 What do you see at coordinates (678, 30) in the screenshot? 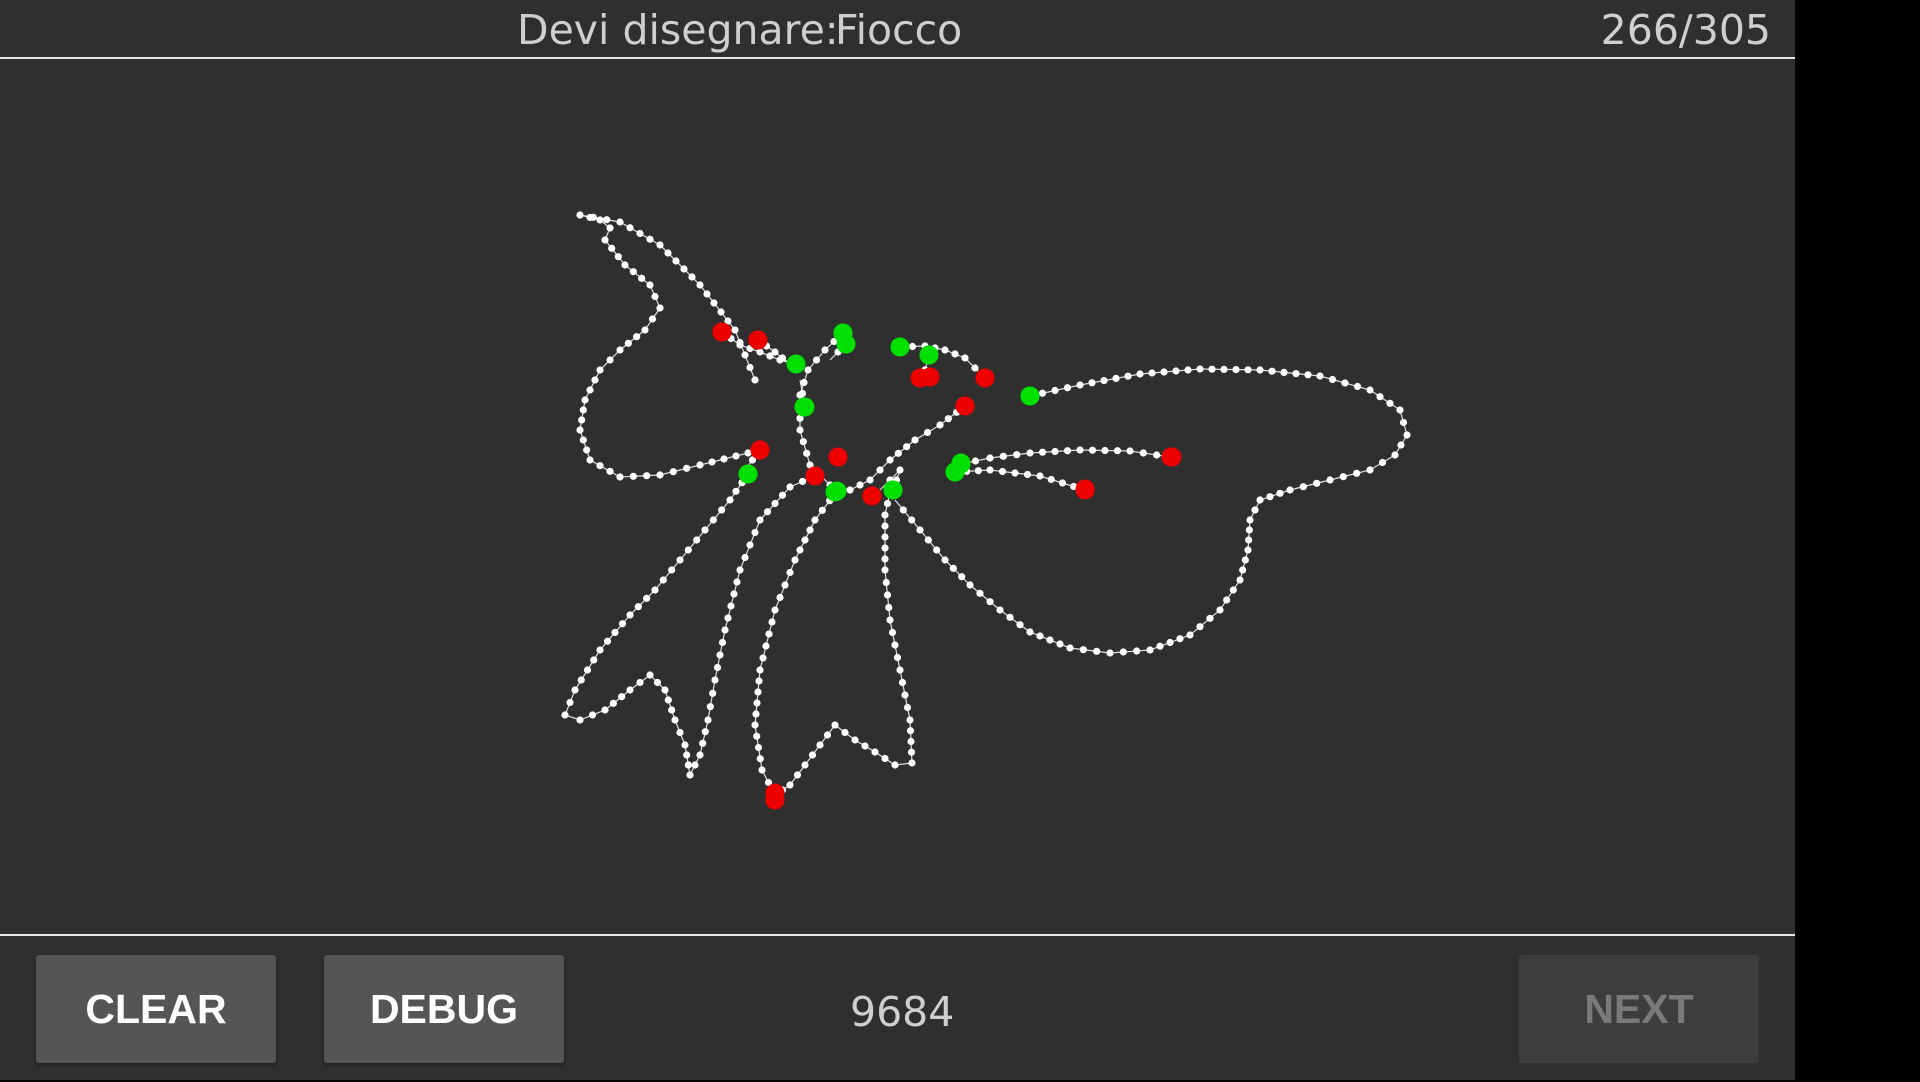
I see `prompt-label: Devi disegnare:` at bounding box center [678, 30].